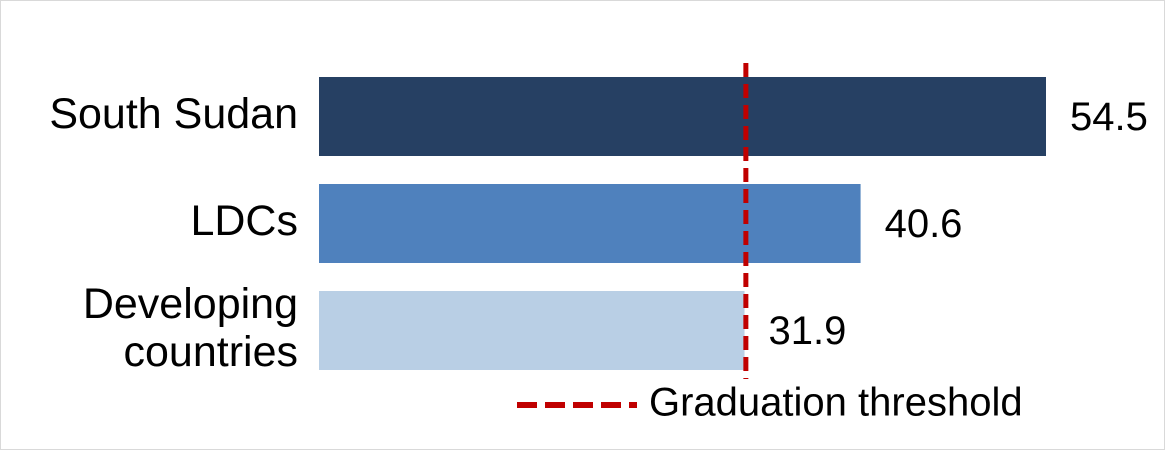 The image size is (1165, 450). What do you see at coordinates (173, 114) in the screenshot?
I see `category-label-0-0: South Sudan` at bounding box center [173, 114].